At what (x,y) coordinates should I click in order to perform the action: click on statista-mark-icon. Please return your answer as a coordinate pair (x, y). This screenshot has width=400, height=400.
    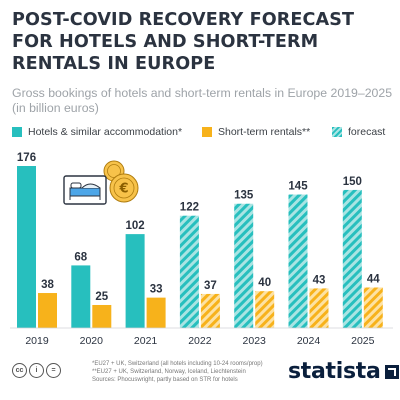
    Looking at the image, I should click on (391, 371).